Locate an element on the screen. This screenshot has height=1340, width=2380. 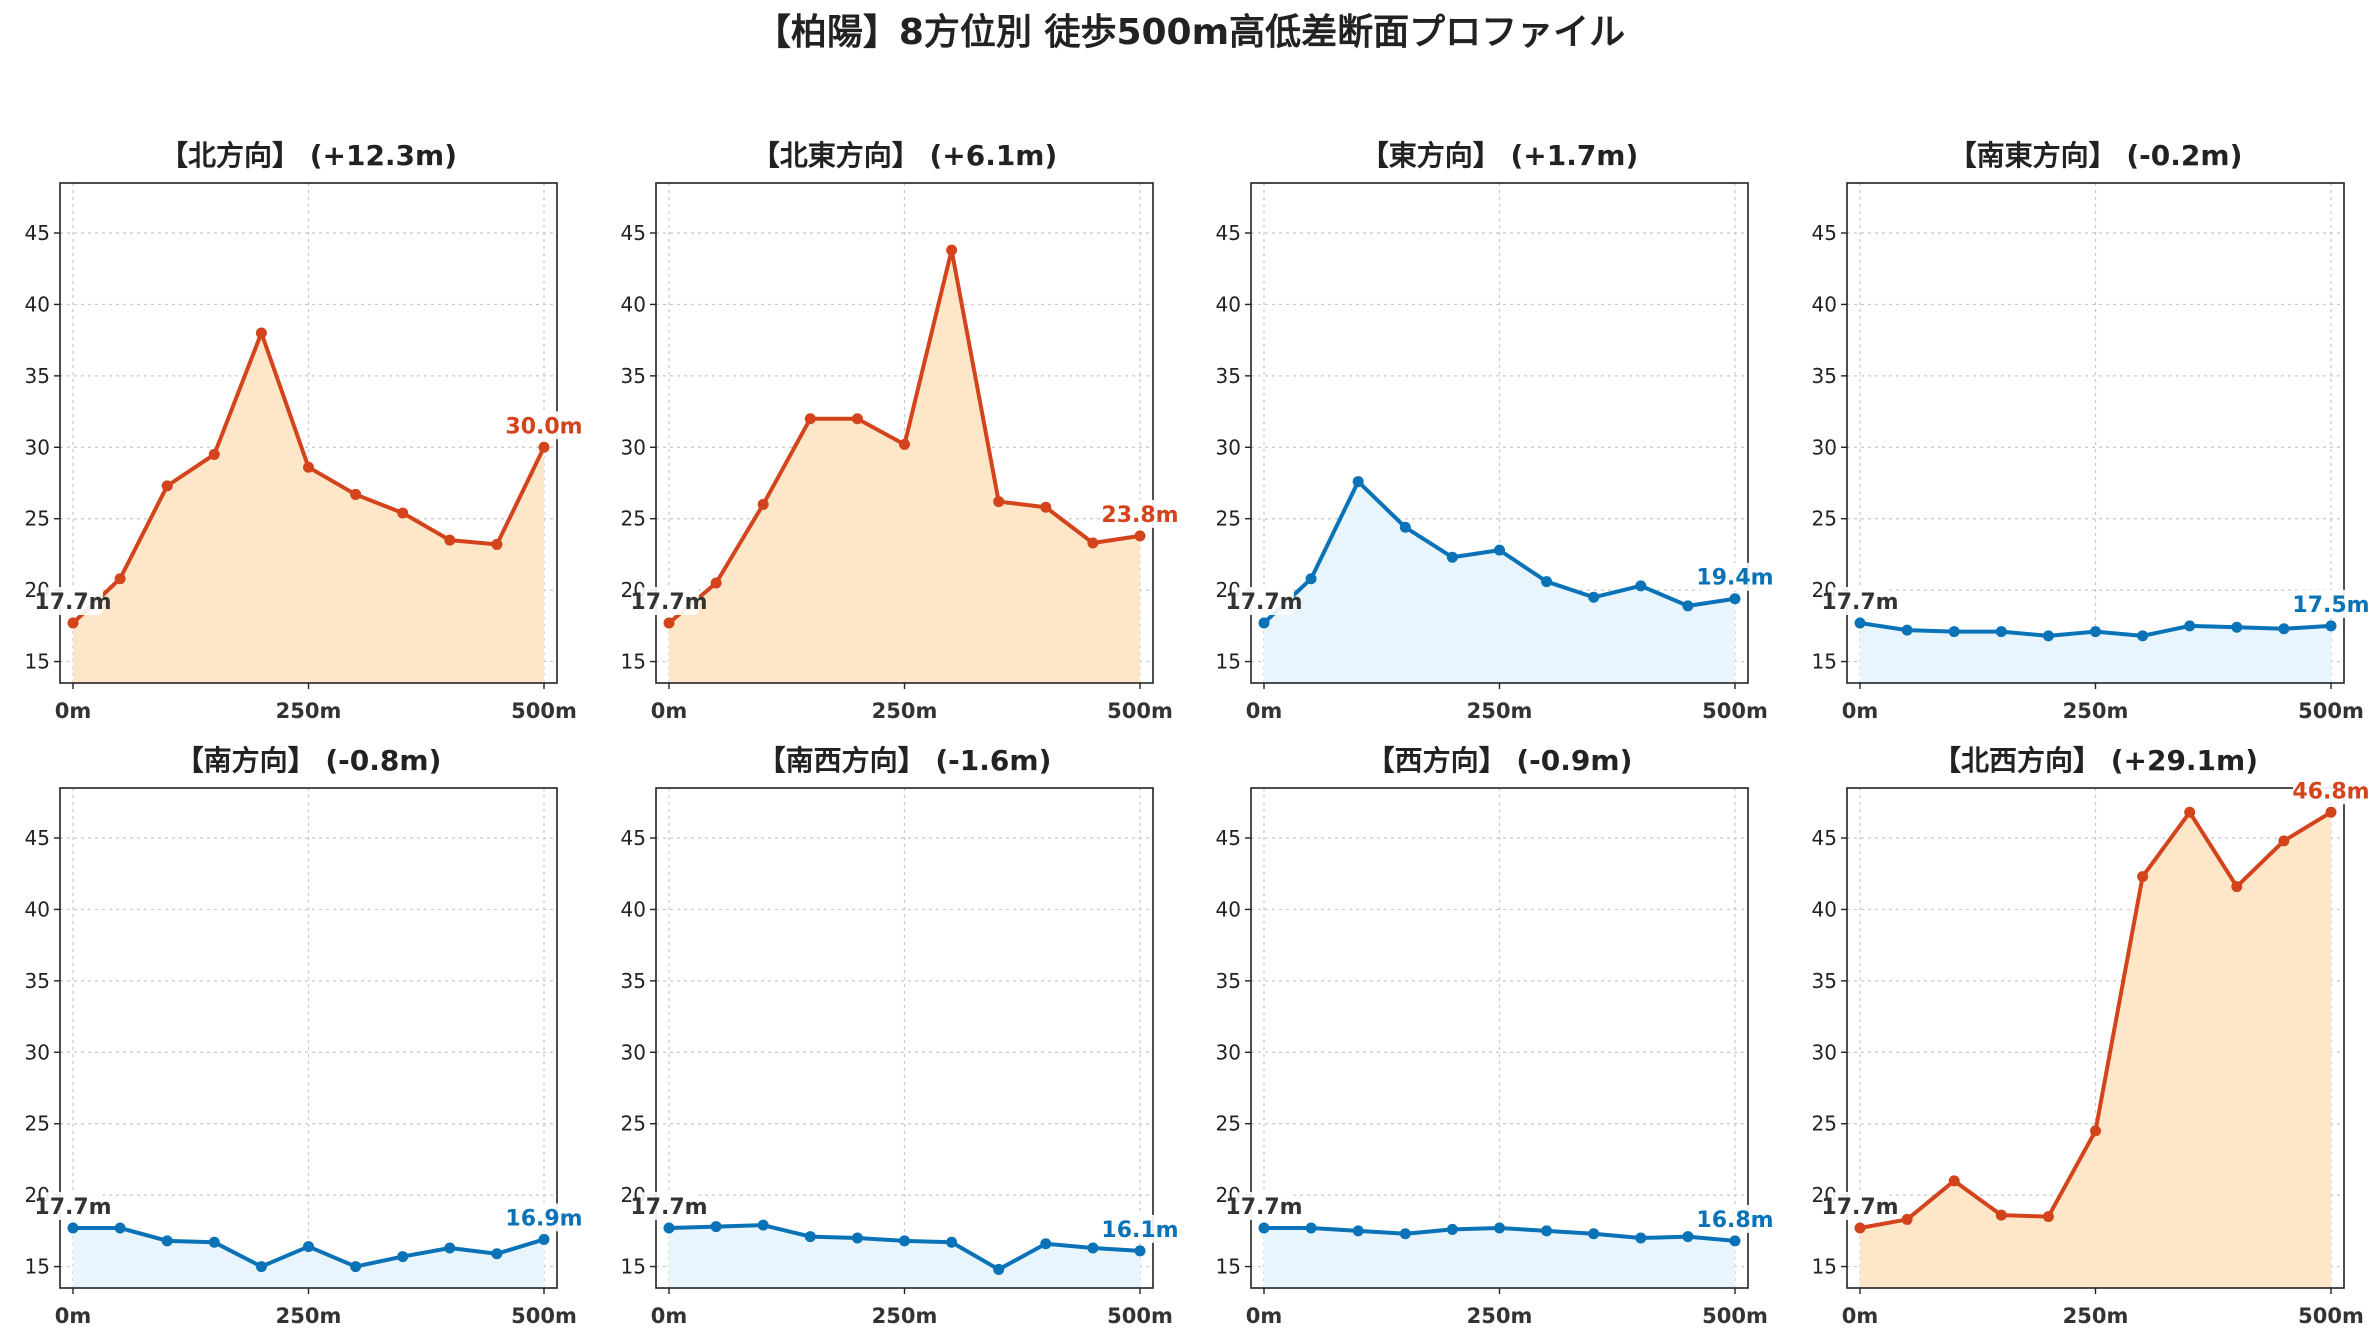
end-label: 23.8m is located at coordinates (1139, 515).